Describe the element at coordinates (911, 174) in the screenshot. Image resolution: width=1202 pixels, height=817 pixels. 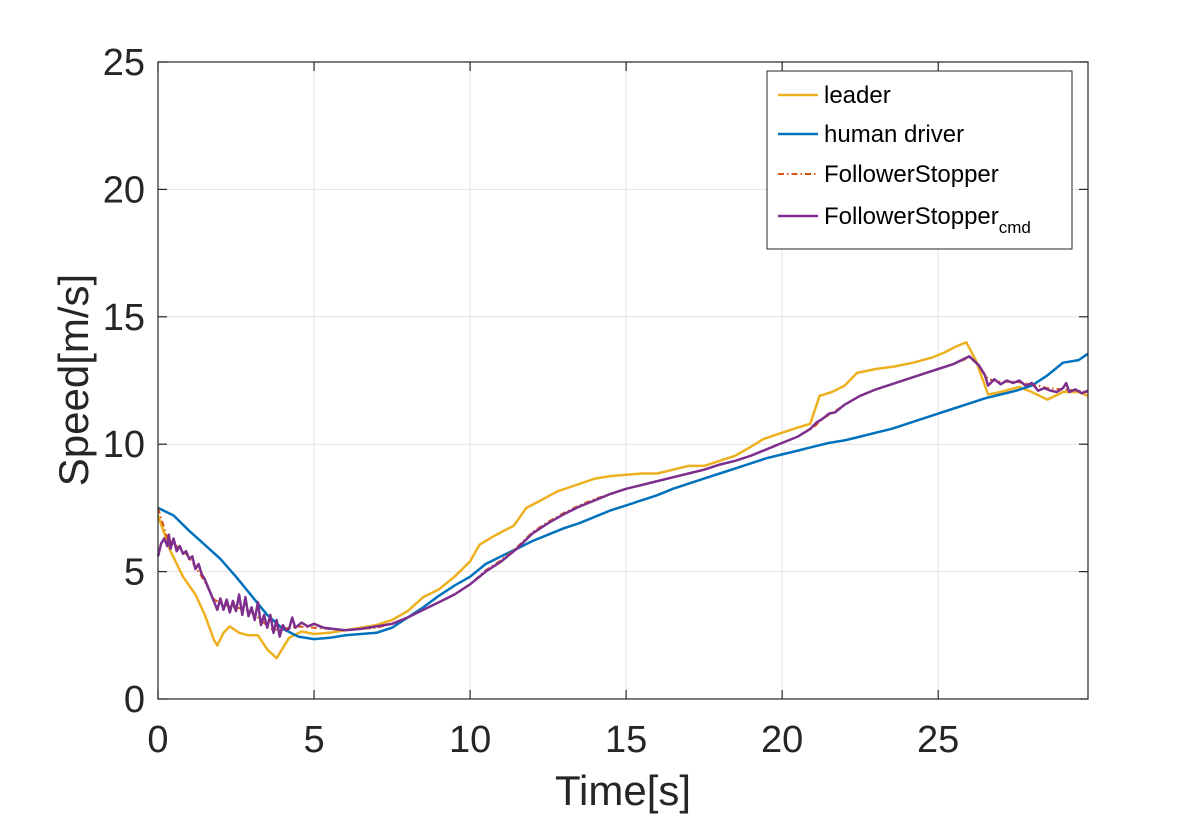
I see `legend-label-fs: FollowerStopper` at that location.